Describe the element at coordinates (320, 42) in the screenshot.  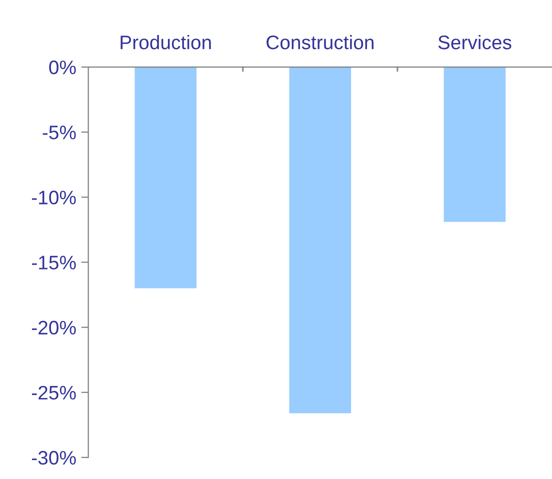
I see `x-tick-label: Construction` at that location.